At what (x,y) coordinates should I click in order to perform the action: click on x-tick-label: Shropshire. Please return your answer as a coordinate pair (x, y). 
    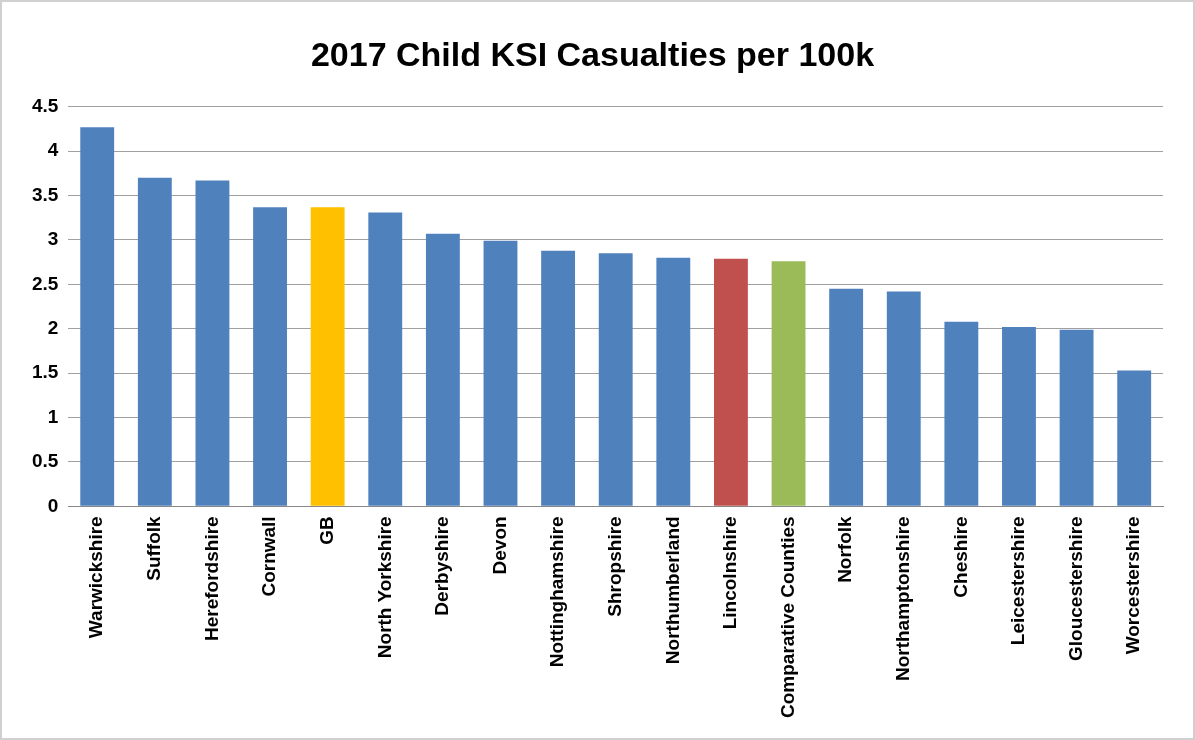
    Looking at the image, I should click on (614, 566).